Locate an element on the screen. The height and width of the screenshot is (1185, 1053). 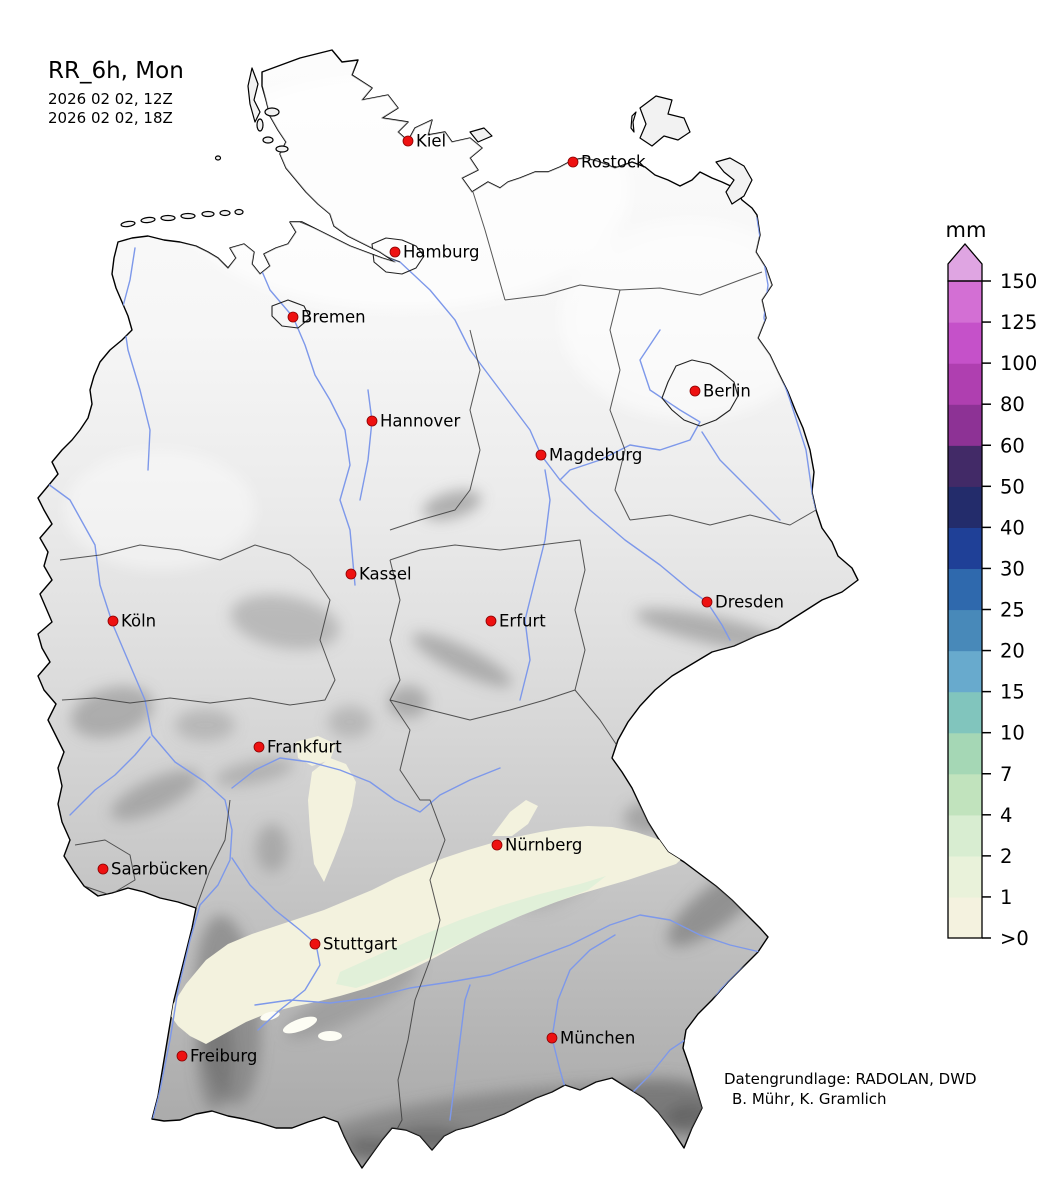
credit-line-1: Datengrundlage: RADOLAN, DWD is located at coordinates (850, 1079).